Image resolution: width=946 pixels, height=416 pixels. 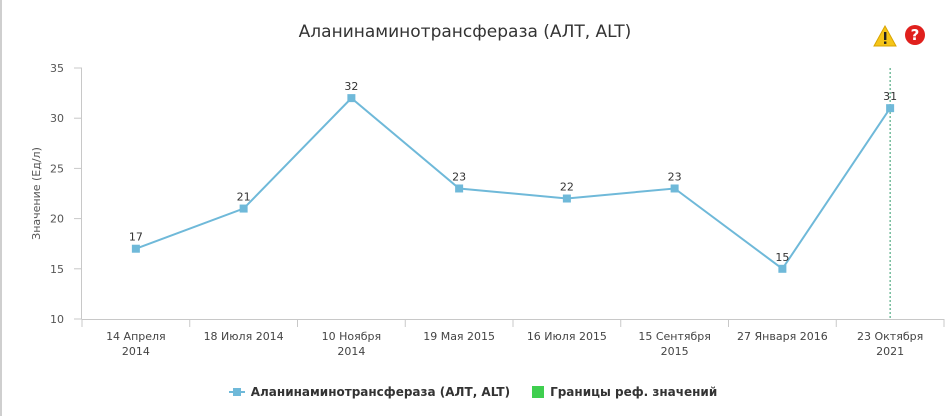 What do you see at coordinates (465, 32) in the screenshot?
I see `chart-title: Аланинаминотрансфераза (АЛТ, ALT)` at bounding box center [465, 32].